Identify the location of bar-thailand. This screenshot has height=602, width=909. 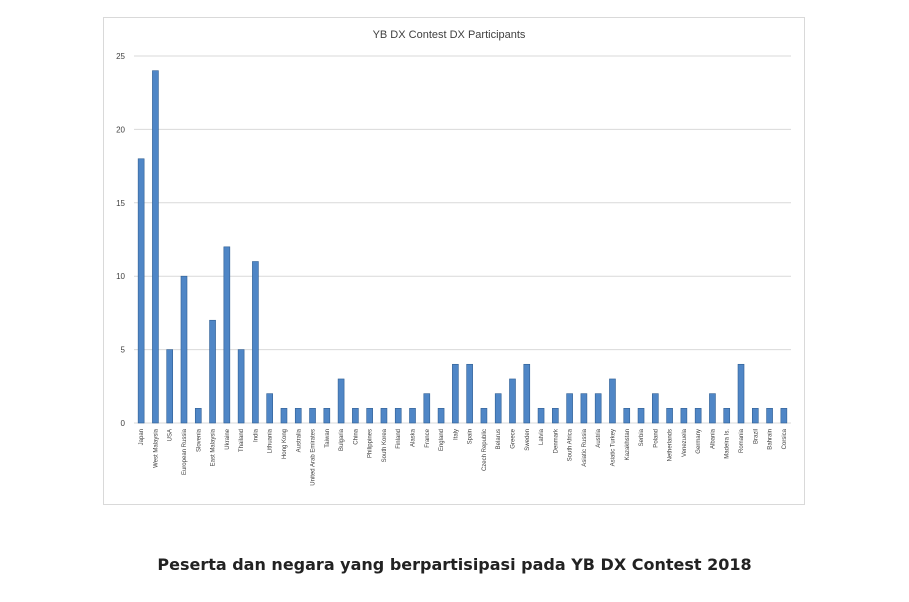
(241, 386).